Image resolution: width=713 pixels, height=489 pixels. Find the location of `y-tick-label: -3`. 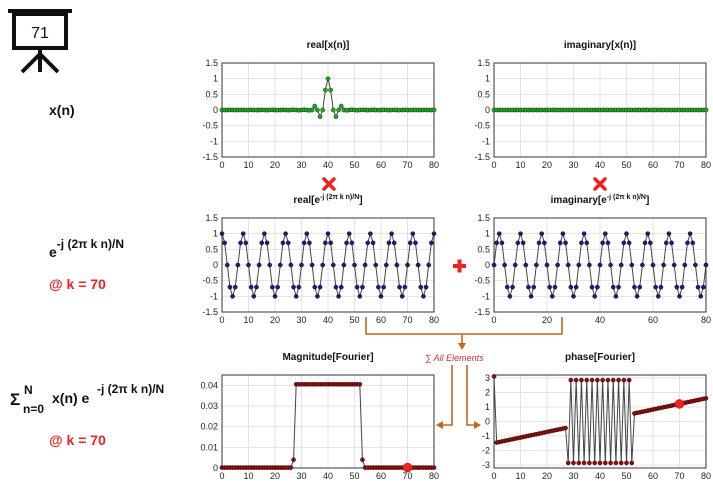

y-tick-label: -3 is located at coordinates (486, 465).